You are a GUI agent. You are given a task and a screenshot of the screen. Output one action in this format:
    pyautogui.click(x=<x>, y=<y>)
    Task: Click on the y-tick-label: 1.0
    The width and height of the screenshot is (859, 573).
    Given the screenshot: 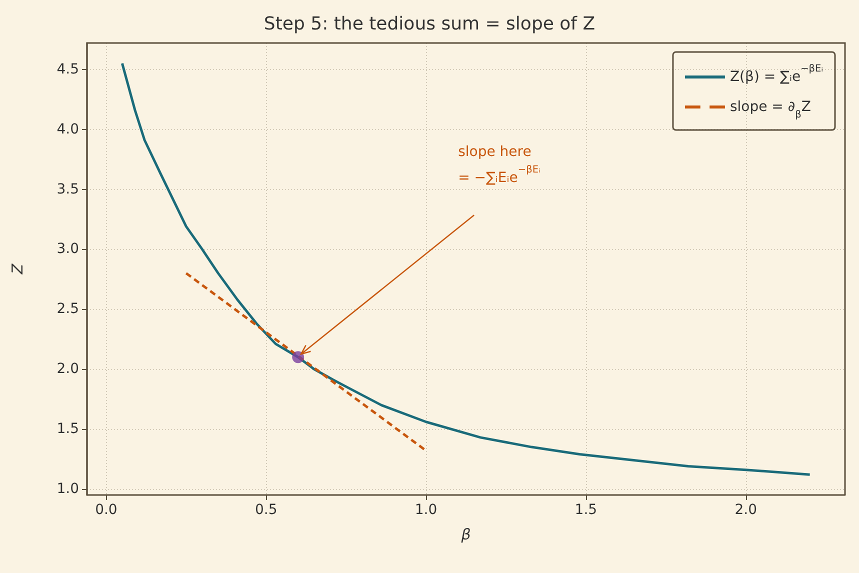 What is the action you would take?
    pyautogui.click(x=67, y=489)
    